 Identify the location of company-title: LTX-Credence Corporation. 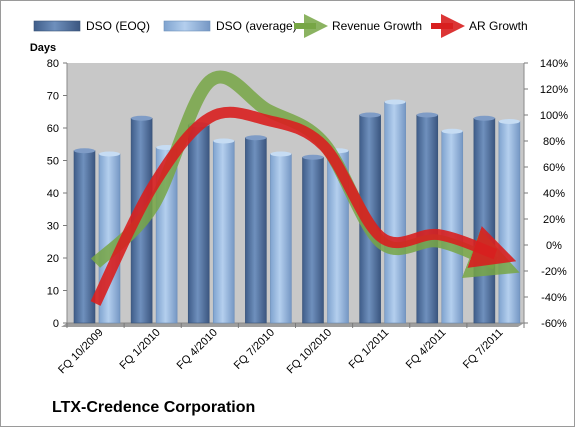
(154, 407).